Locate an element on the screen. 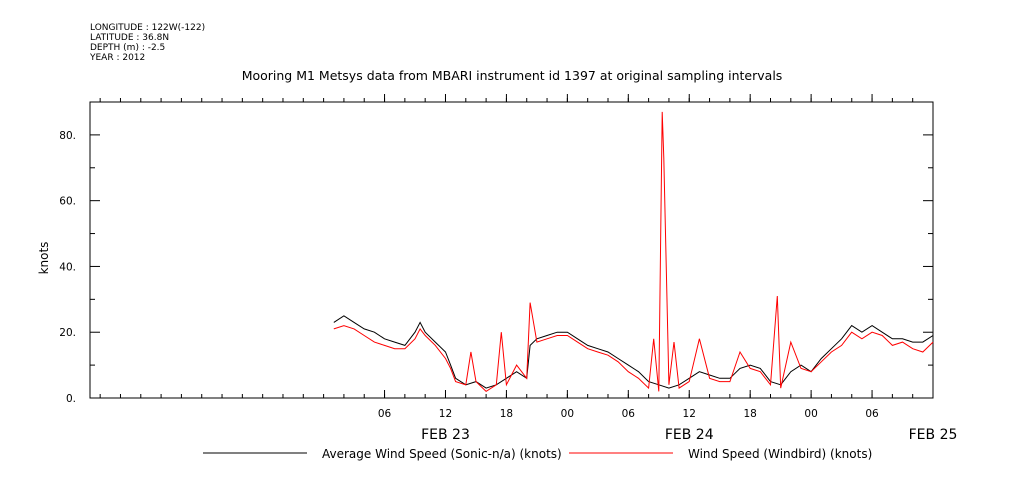  depth-label: DEPTH (m) : -2.5 is located at coordinates (127, 48).